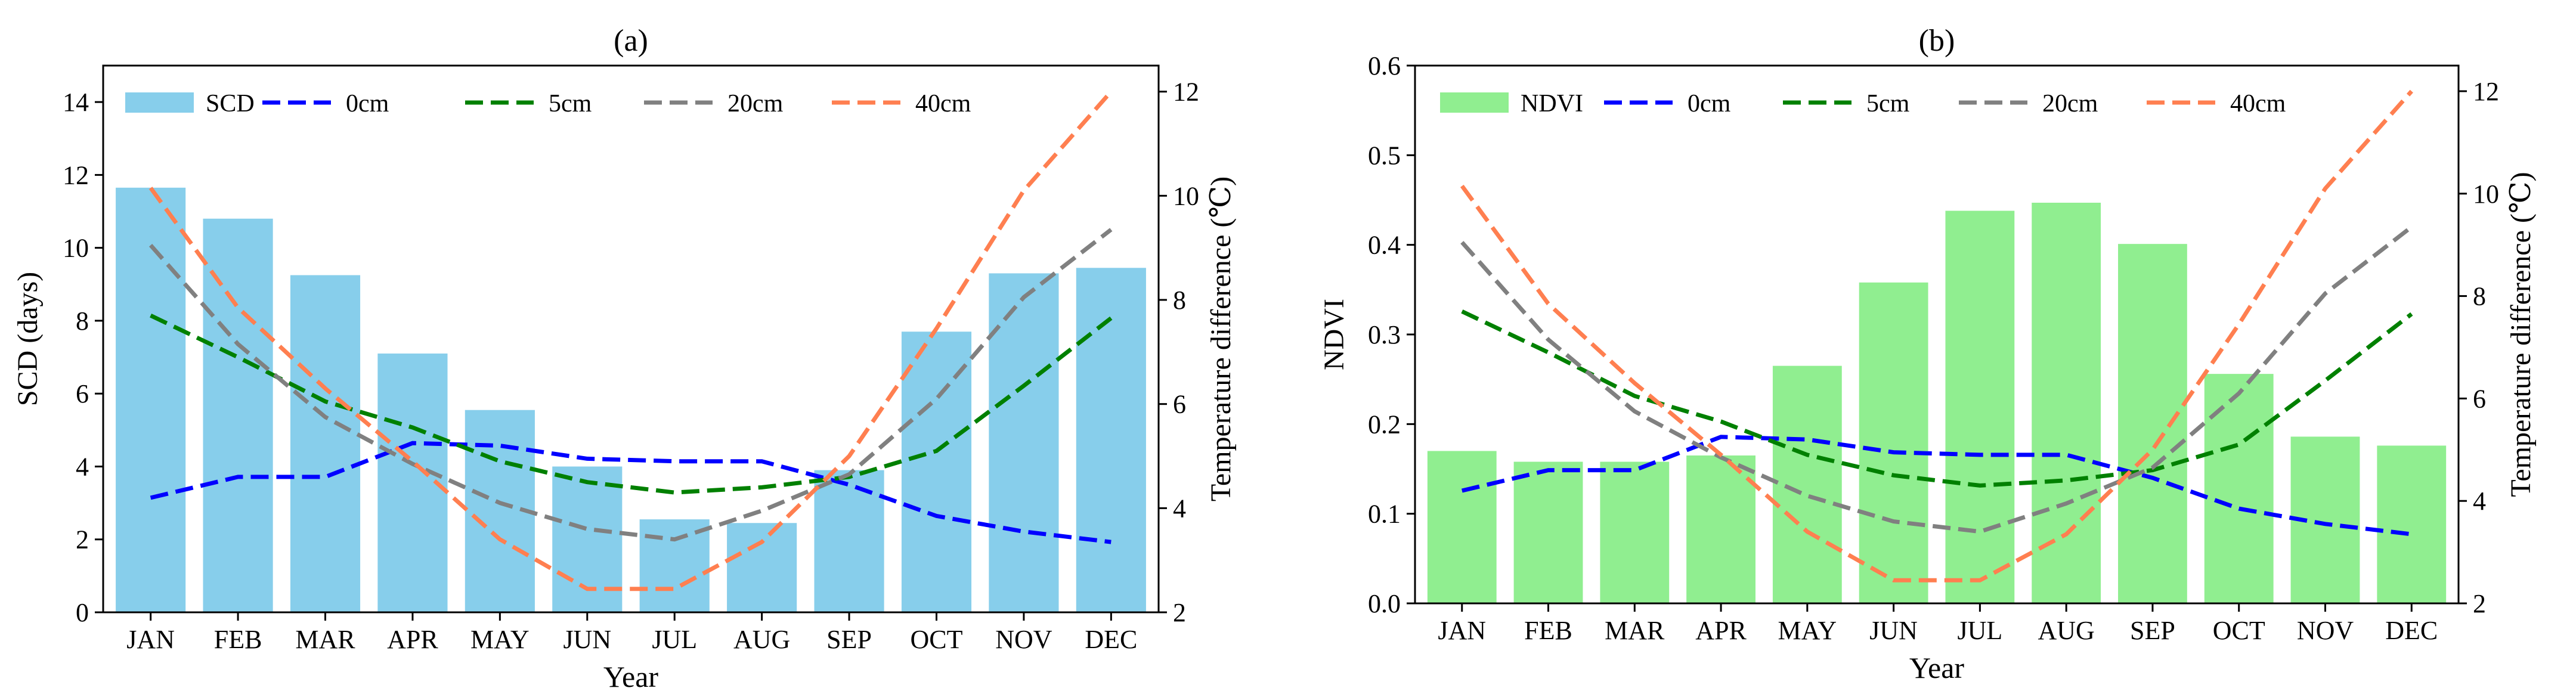 The height and width of the screenshot is (691, 2576). What do you see at coordinates (82, 394) in the screenshot?
I see `y-tick-label: 6` at bounding box center [82, 394].